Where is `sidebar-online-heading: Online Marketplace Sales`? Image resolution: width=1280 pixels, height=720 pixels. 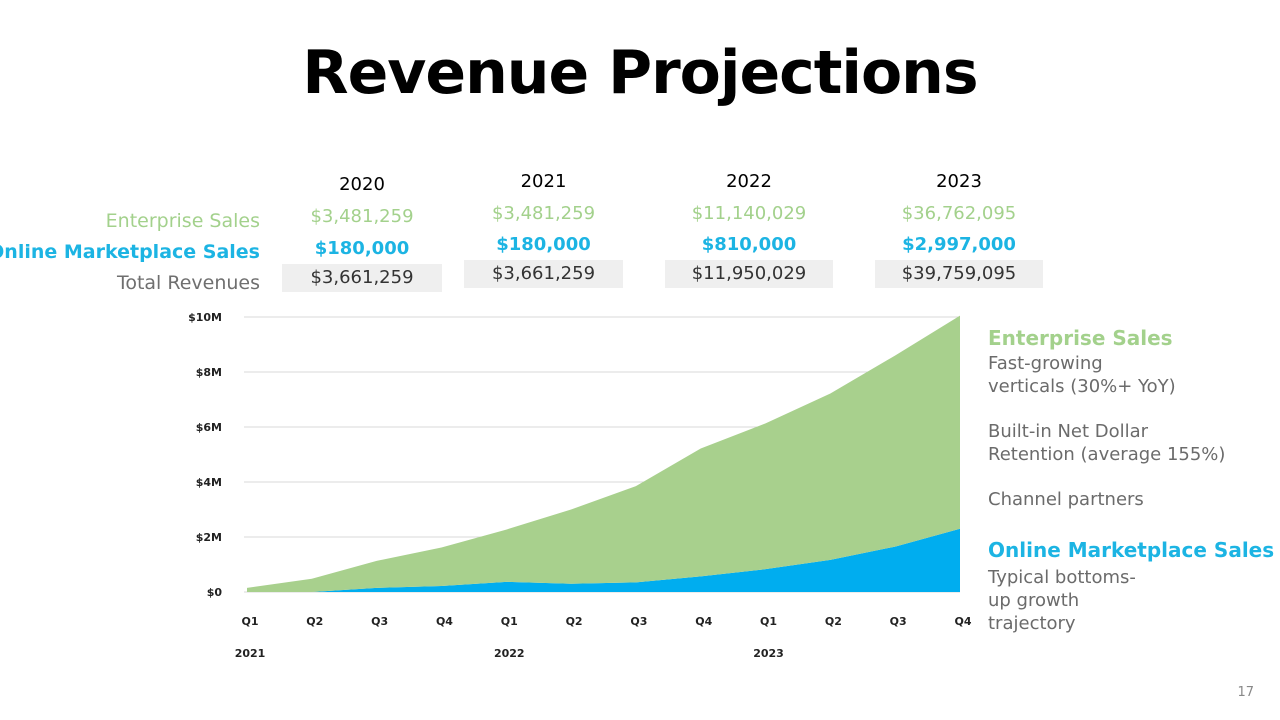 sidebar-online-heading: Online Marketplace Sales is located at coordinates (1131, 550).